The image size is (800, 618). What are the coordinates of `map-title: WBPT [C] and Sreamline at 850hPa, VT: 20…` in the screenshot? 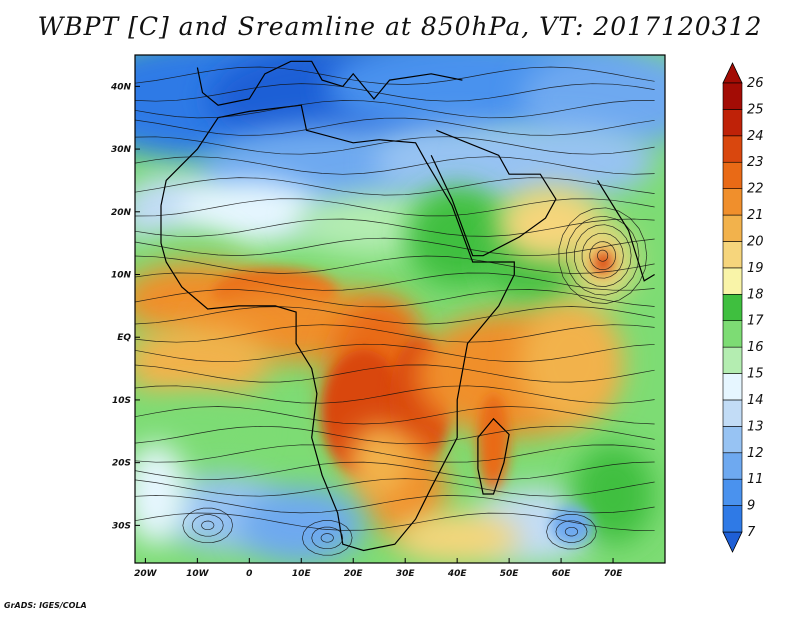 It's located at (400, 26).